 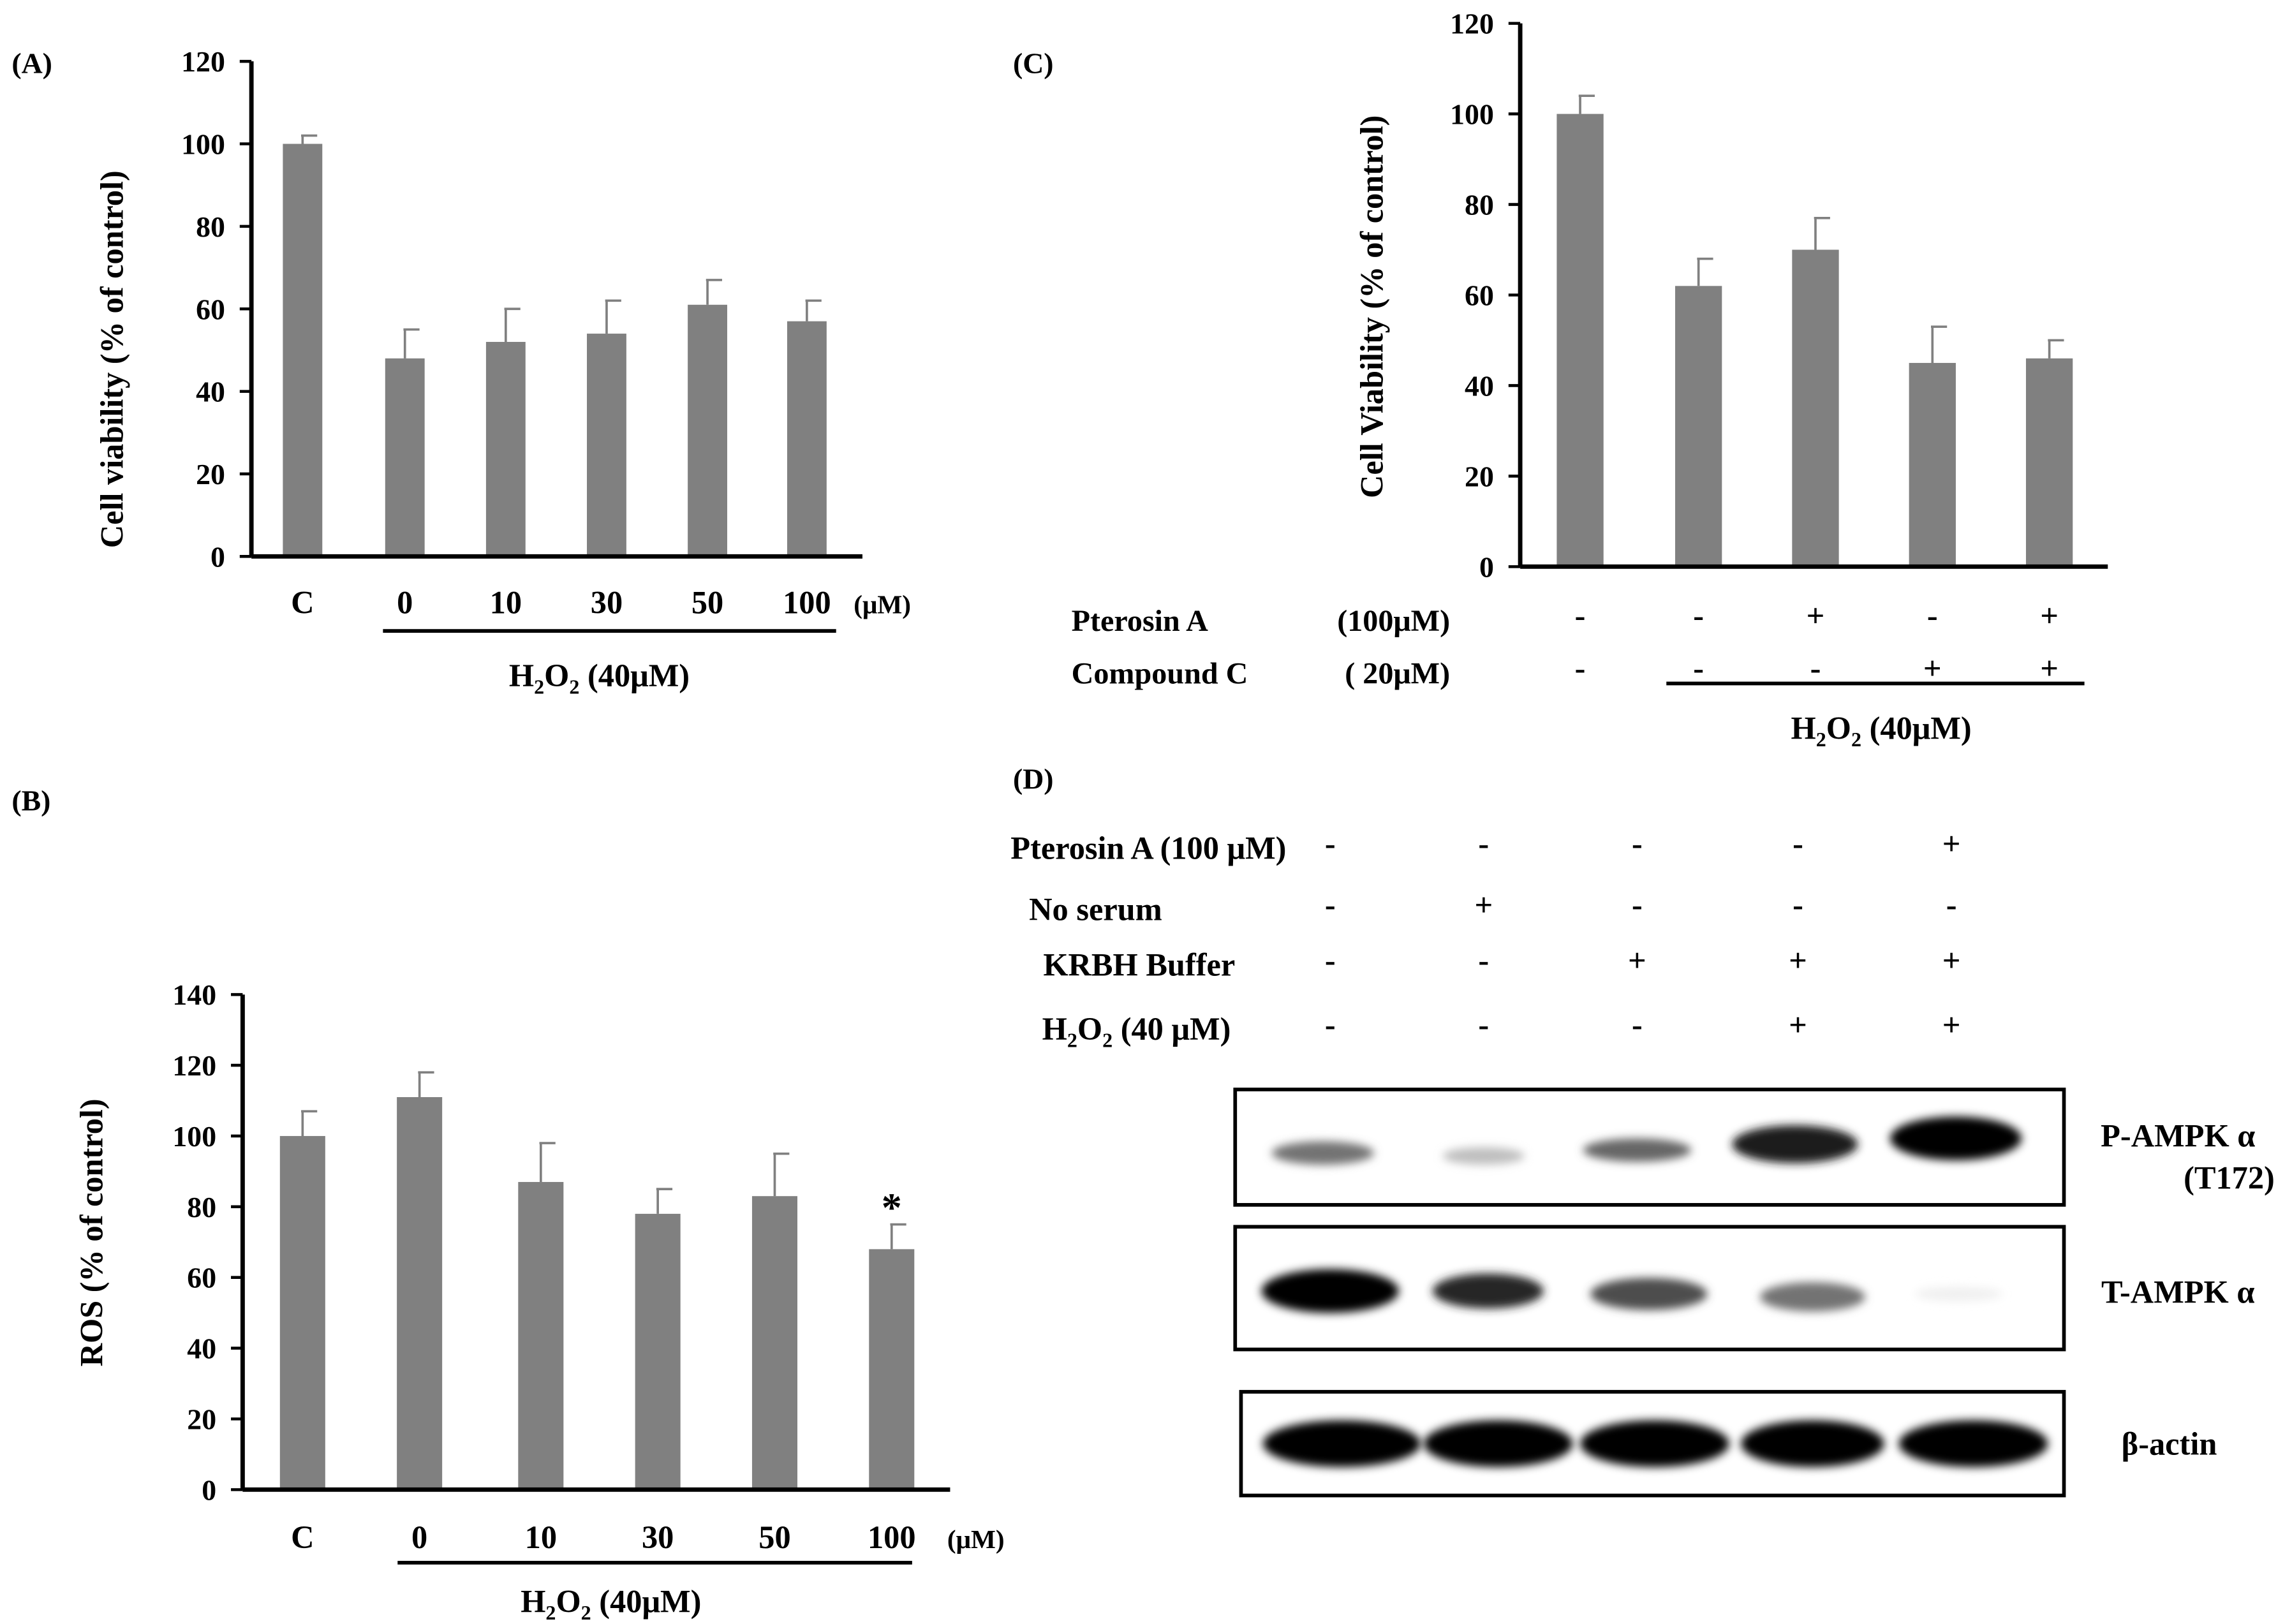 What do you see at coordinates (201, 1207) in the screenshot?
I see `chart-b-y-tick-label: 80` at bounding box center [201, 1207].